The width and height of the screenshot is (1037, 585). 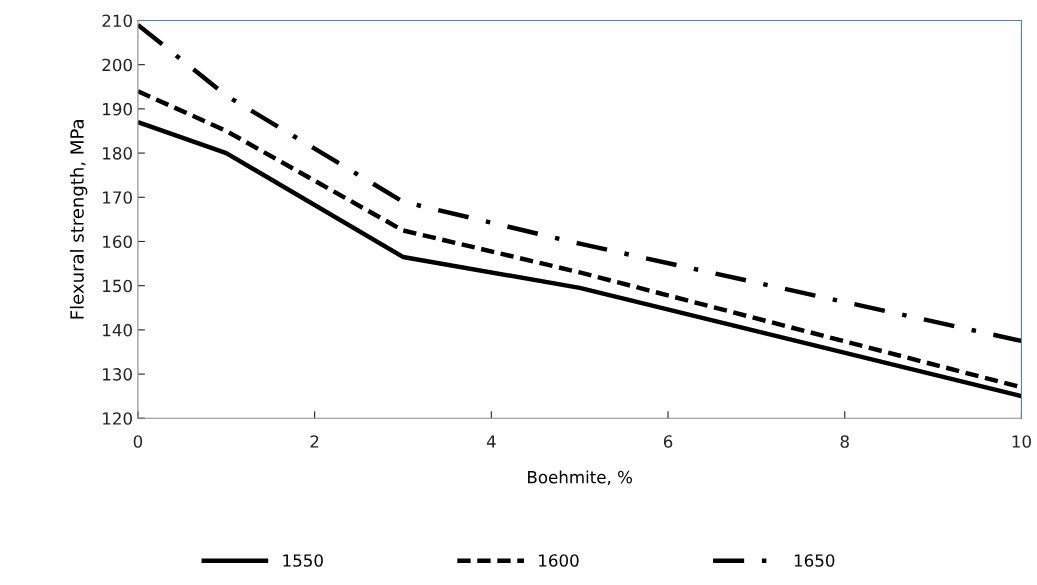 I want to click on y-axis-title: Flexural strength, MPa, so click(x=78, y=219).